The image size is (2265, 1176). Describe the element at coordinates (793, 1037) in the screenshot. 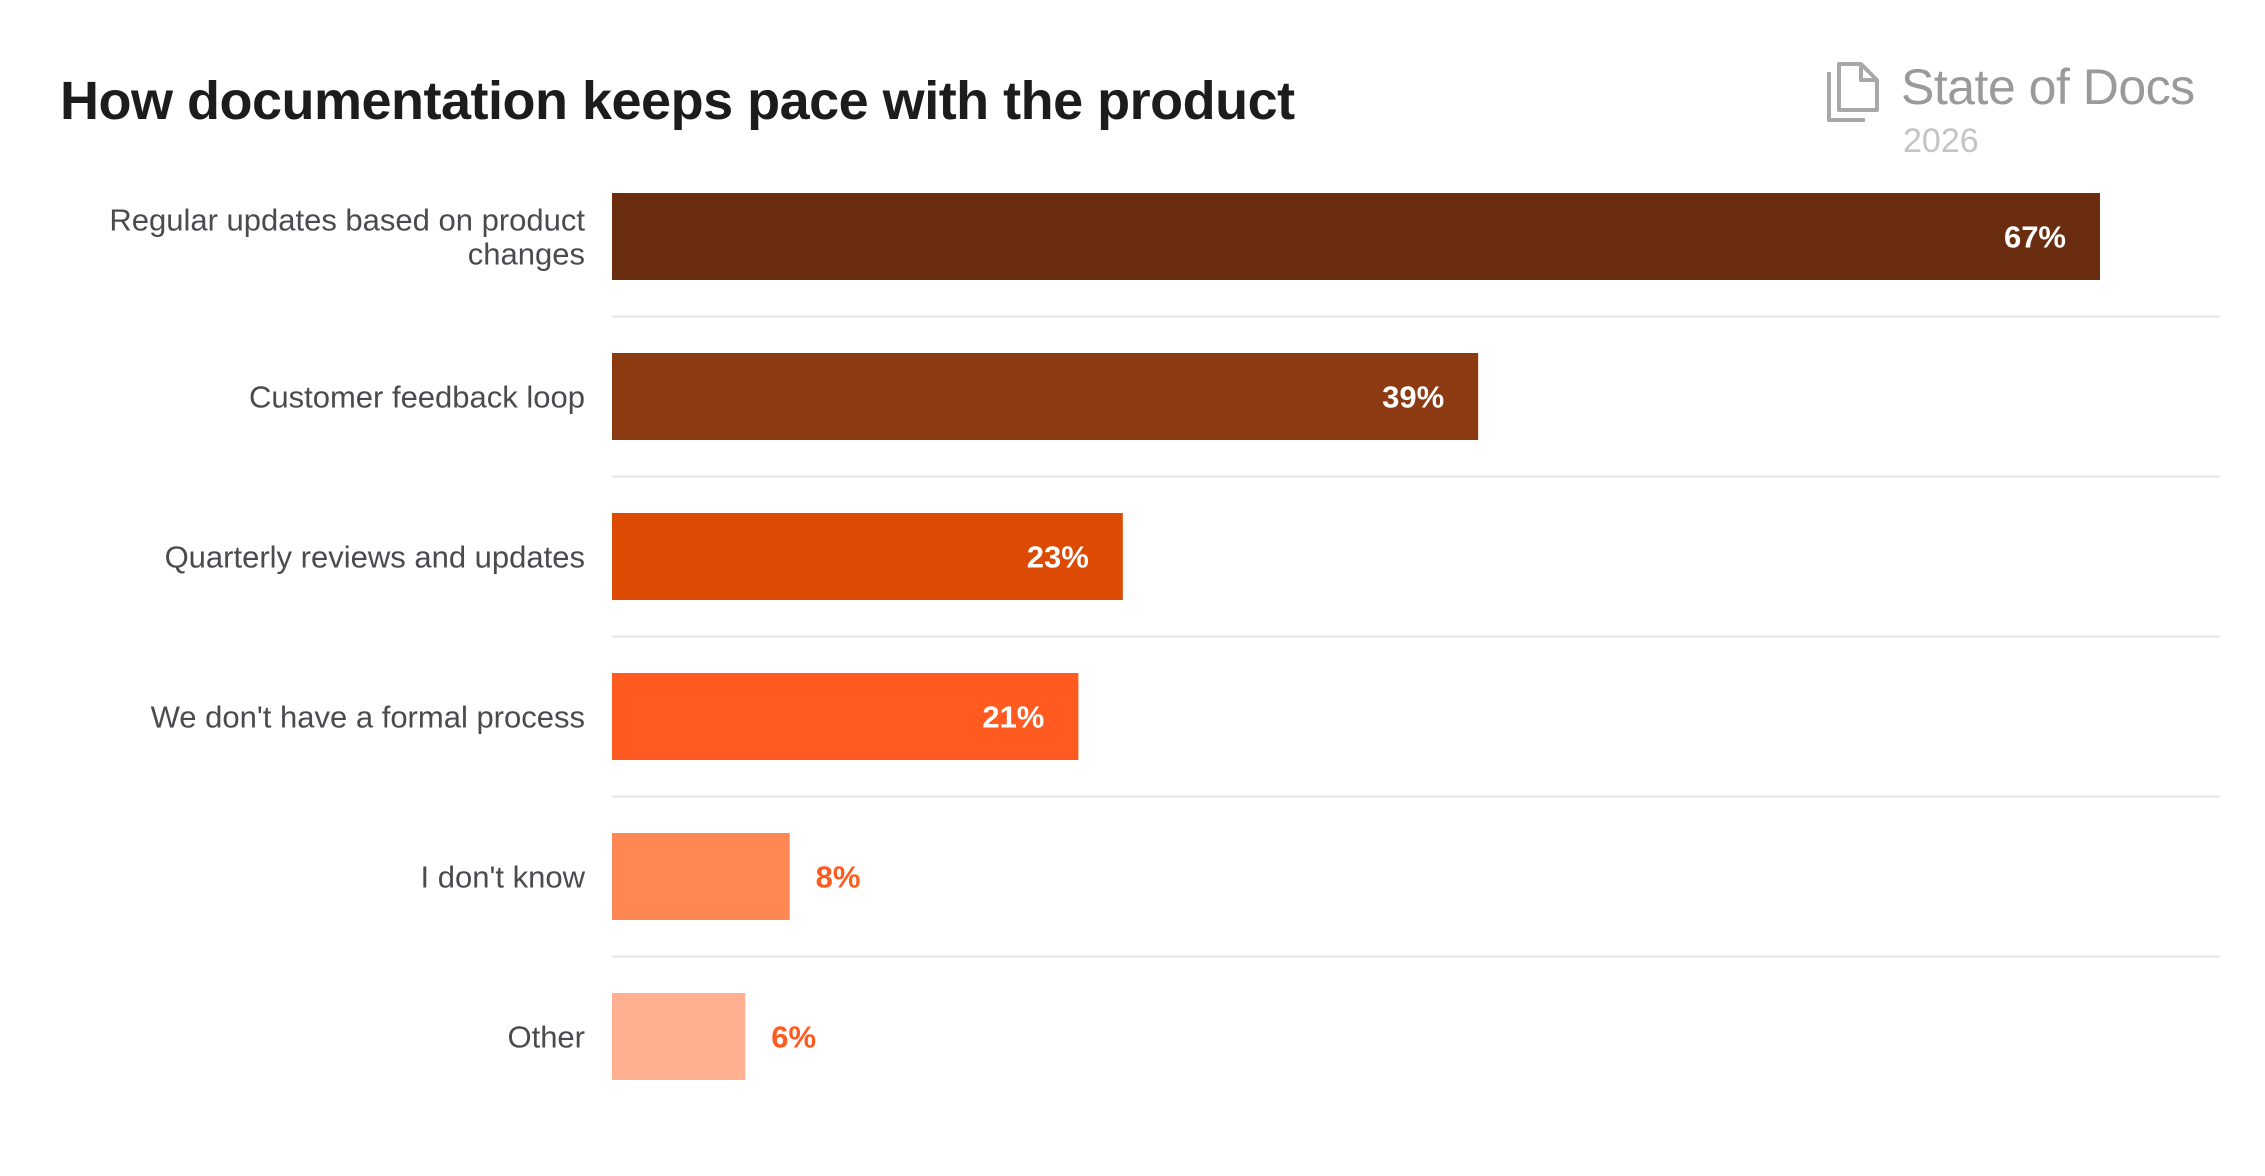

I see `value-label: 6%` at that location.